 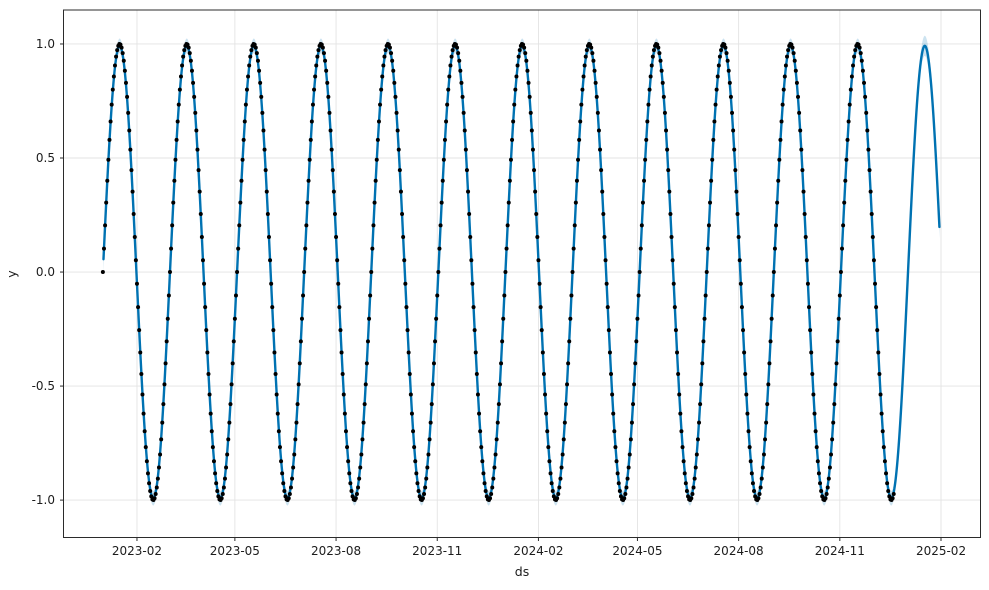 What do you see at coordinates (45, 272) in the screenshot?
I see `y-tick-label: 0.0` at bounding box center [45, 272].